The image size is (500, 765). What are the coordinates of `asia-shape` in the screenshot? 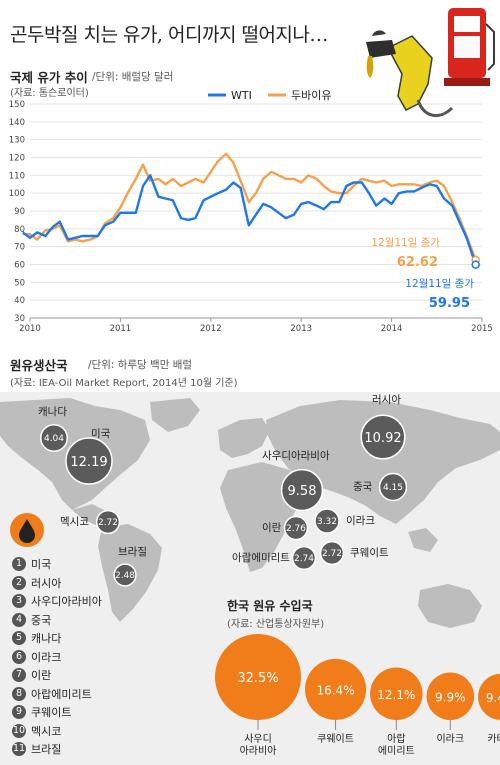 It's located at (383, 462).